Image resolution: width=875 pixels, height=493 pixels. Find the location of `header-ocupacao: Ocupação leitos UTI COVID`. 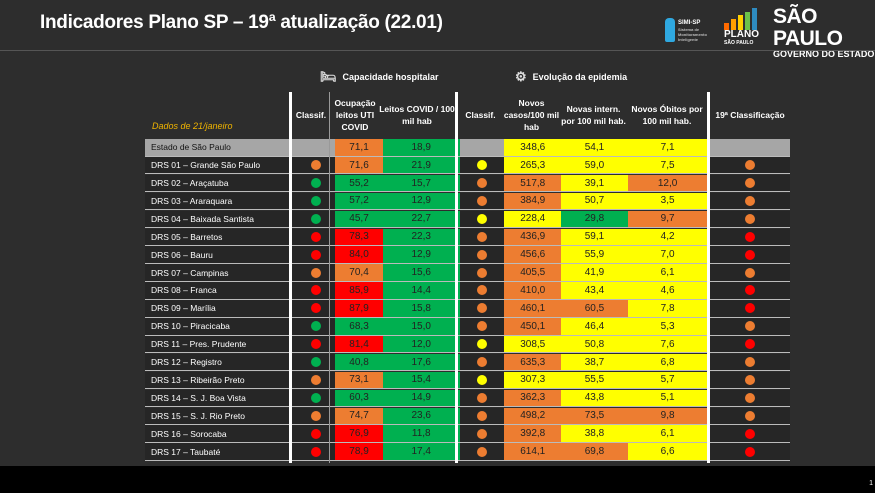

header-ocupacao: Ocupação leitos UTI COVID is located at coordinates (355, 115).